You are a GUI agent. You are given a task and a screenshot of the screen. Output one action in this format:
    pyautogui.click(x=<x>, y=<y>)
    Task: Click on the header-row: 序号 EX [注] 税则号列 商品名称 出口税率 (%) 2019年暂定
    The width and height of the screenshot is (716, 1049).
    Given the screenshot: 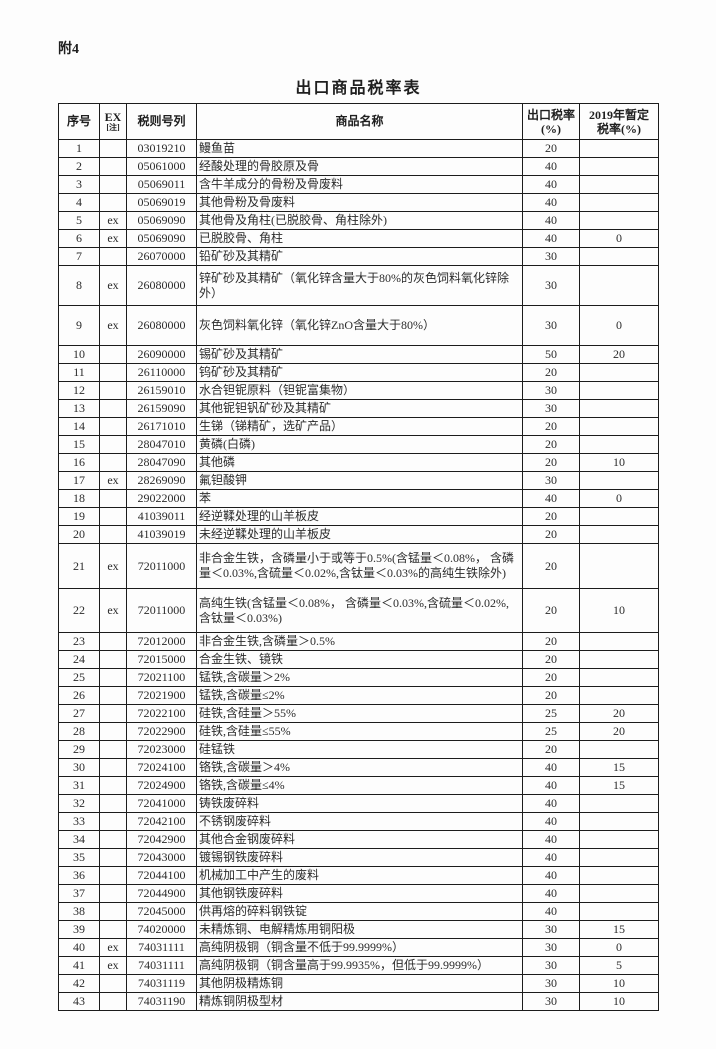 What is the action you would take?
    pyautogui.click(x=358, y=121)
    